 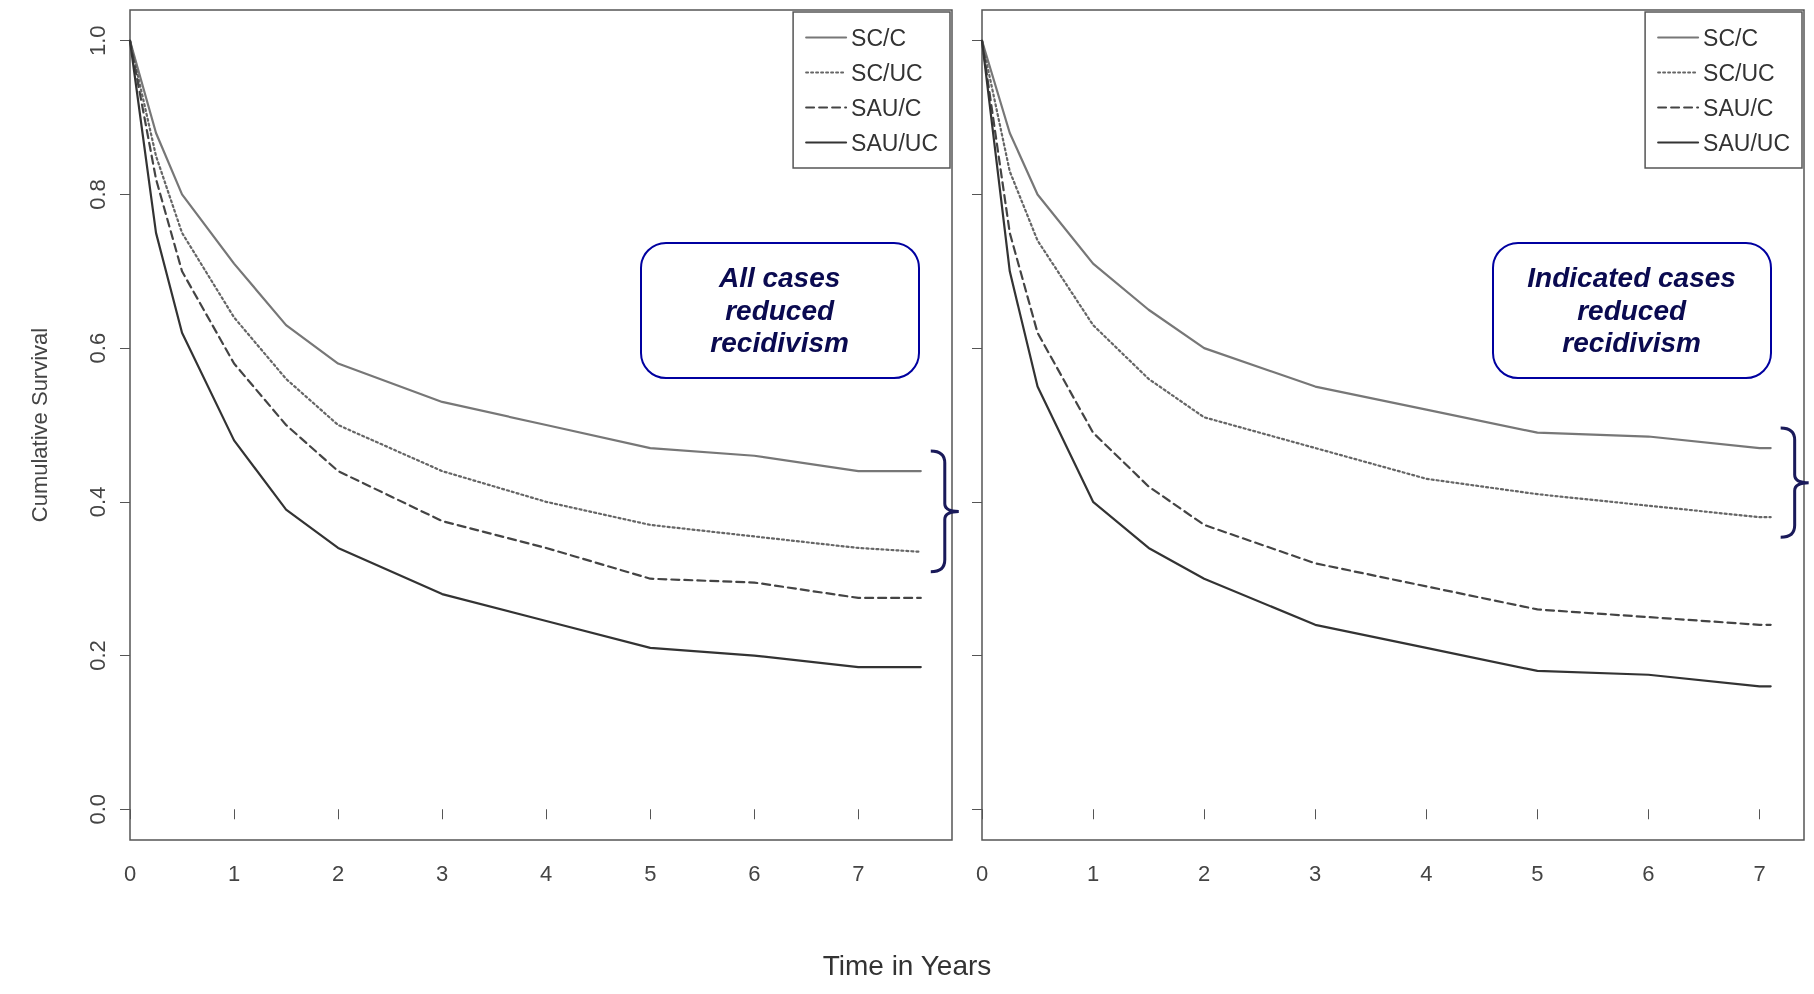 I want to click on annotation: All cases reduced recidivism, so click(x=779, y=310).